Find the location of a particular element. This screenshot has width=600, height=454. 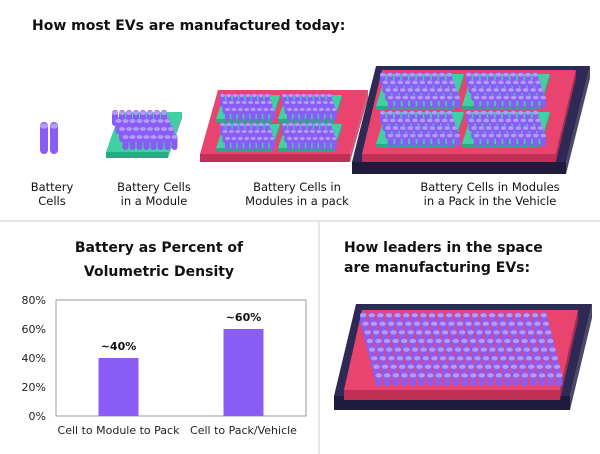

chart-title: Battery as Percent of Volumetric Density is located at coordinates (159, 260).